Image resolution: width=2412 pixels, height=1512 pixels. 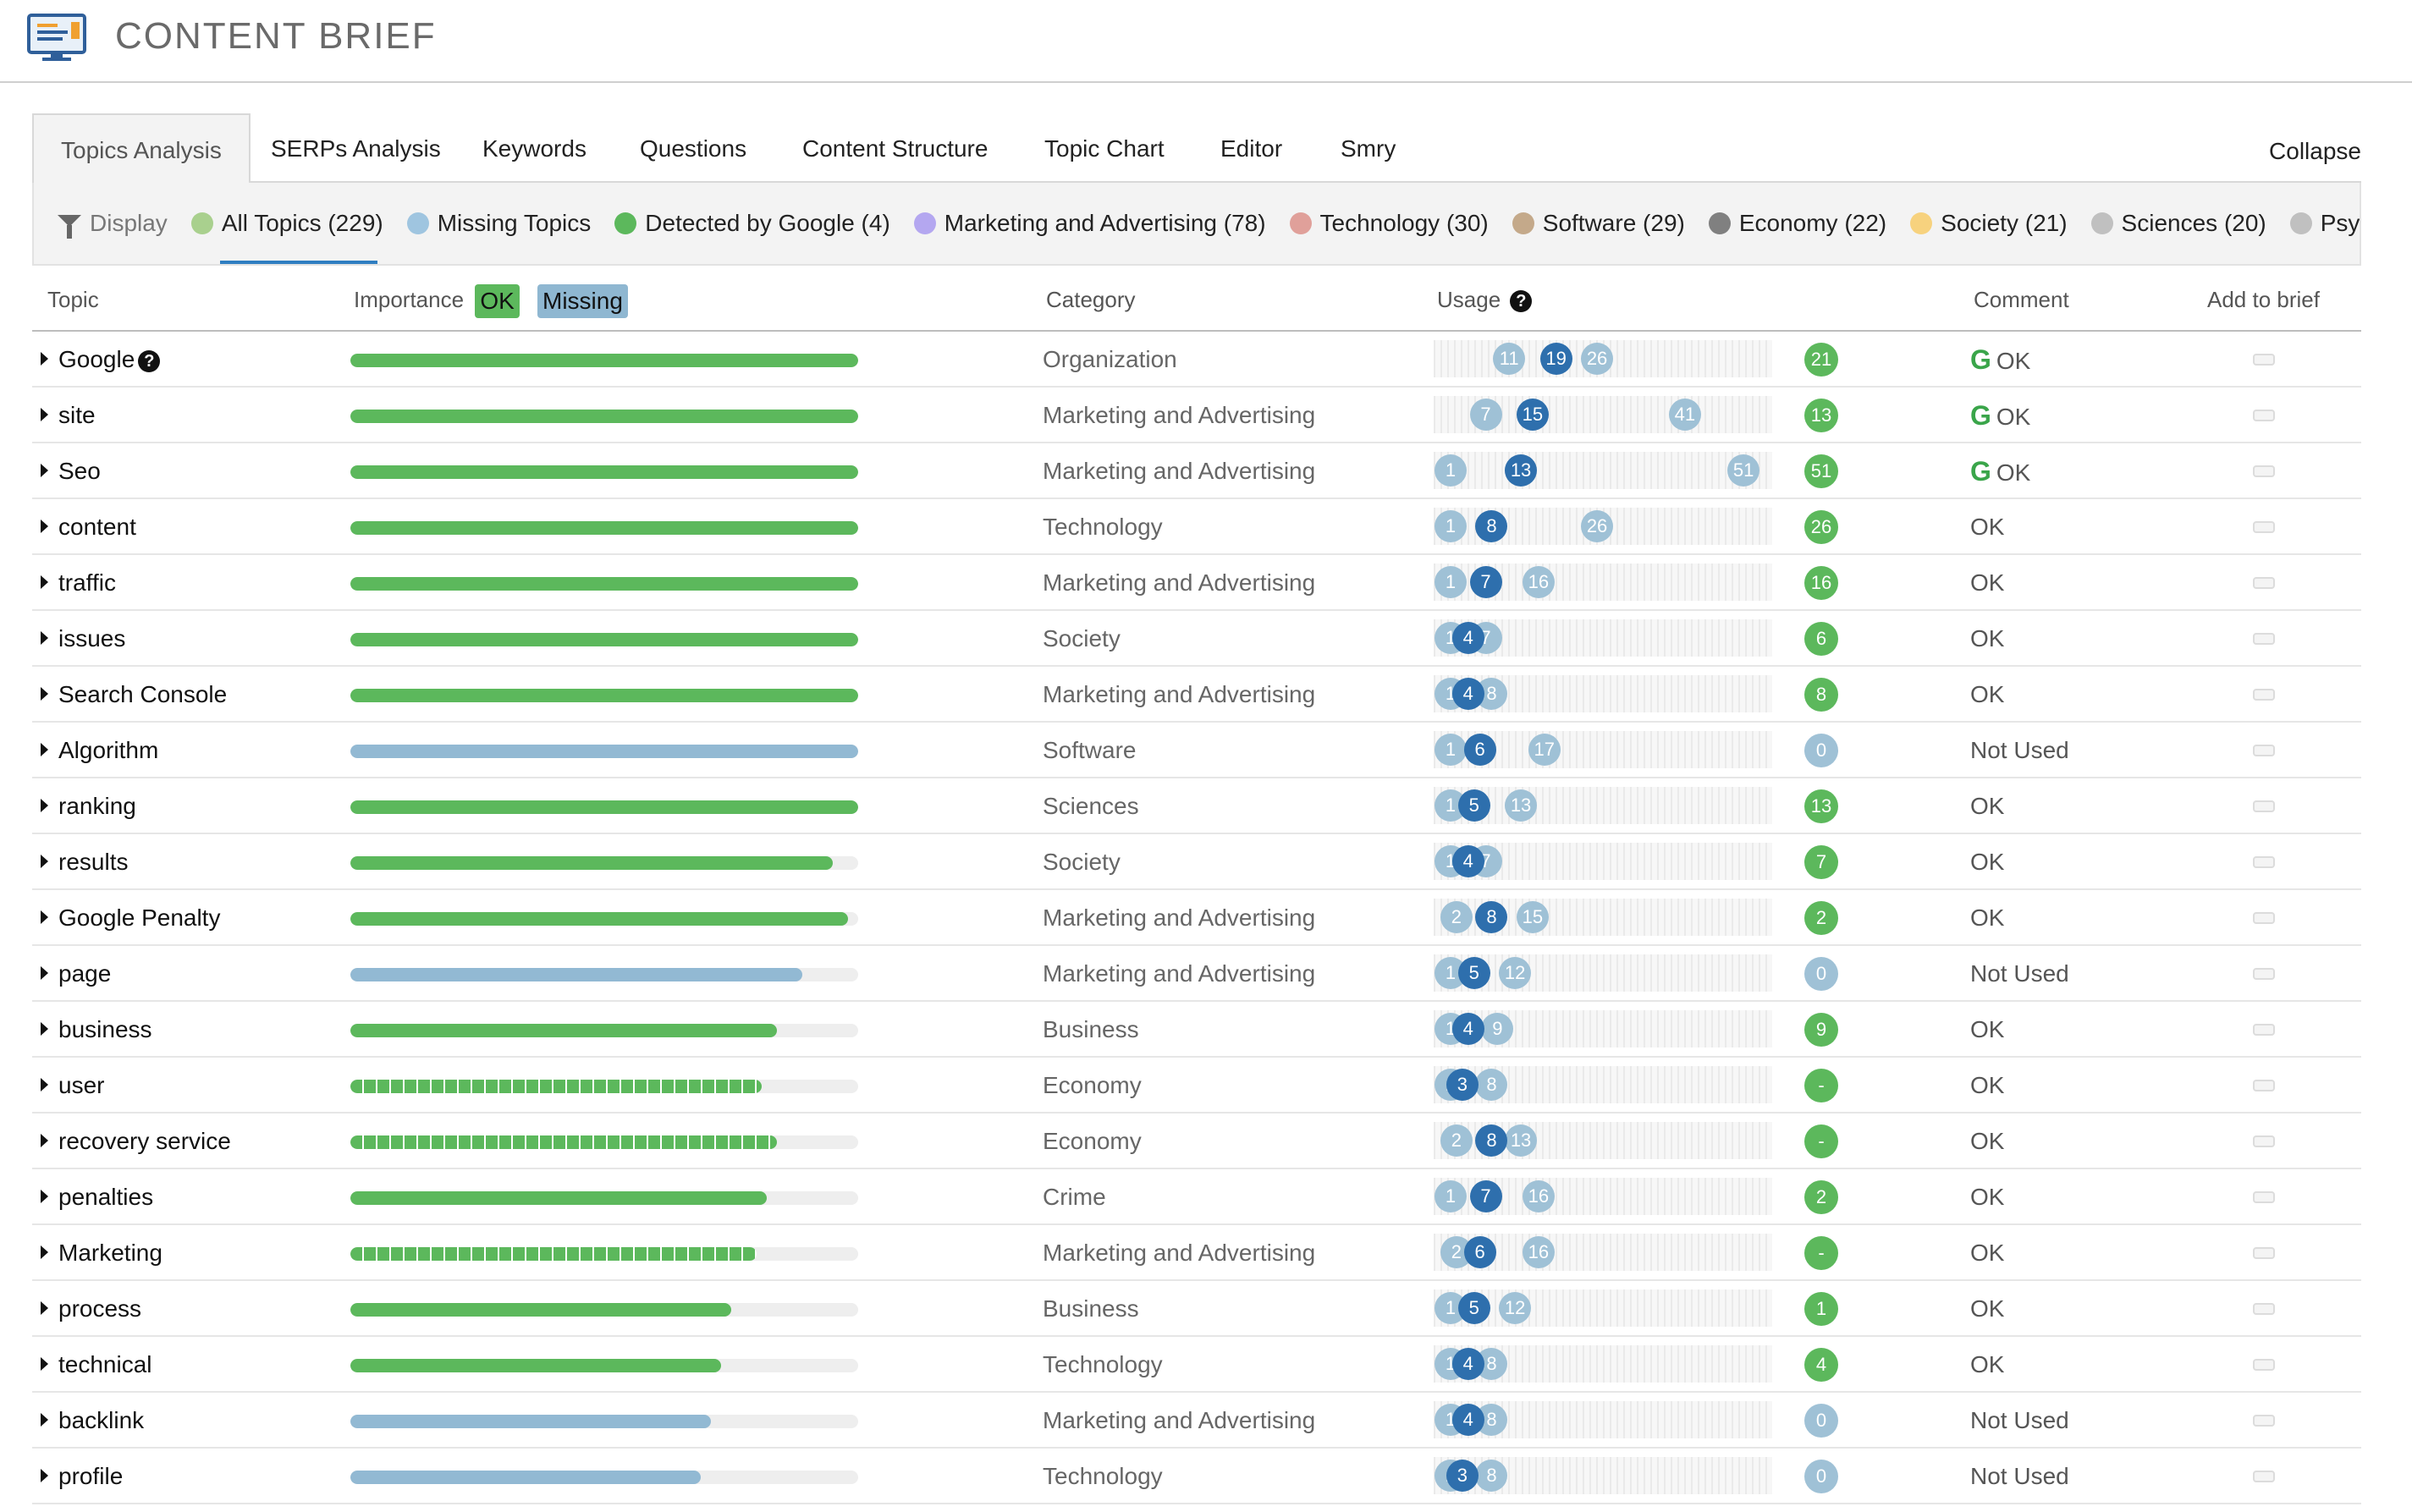 I want to click on topic-cell: Marketing, so click(x=101, y=1252).